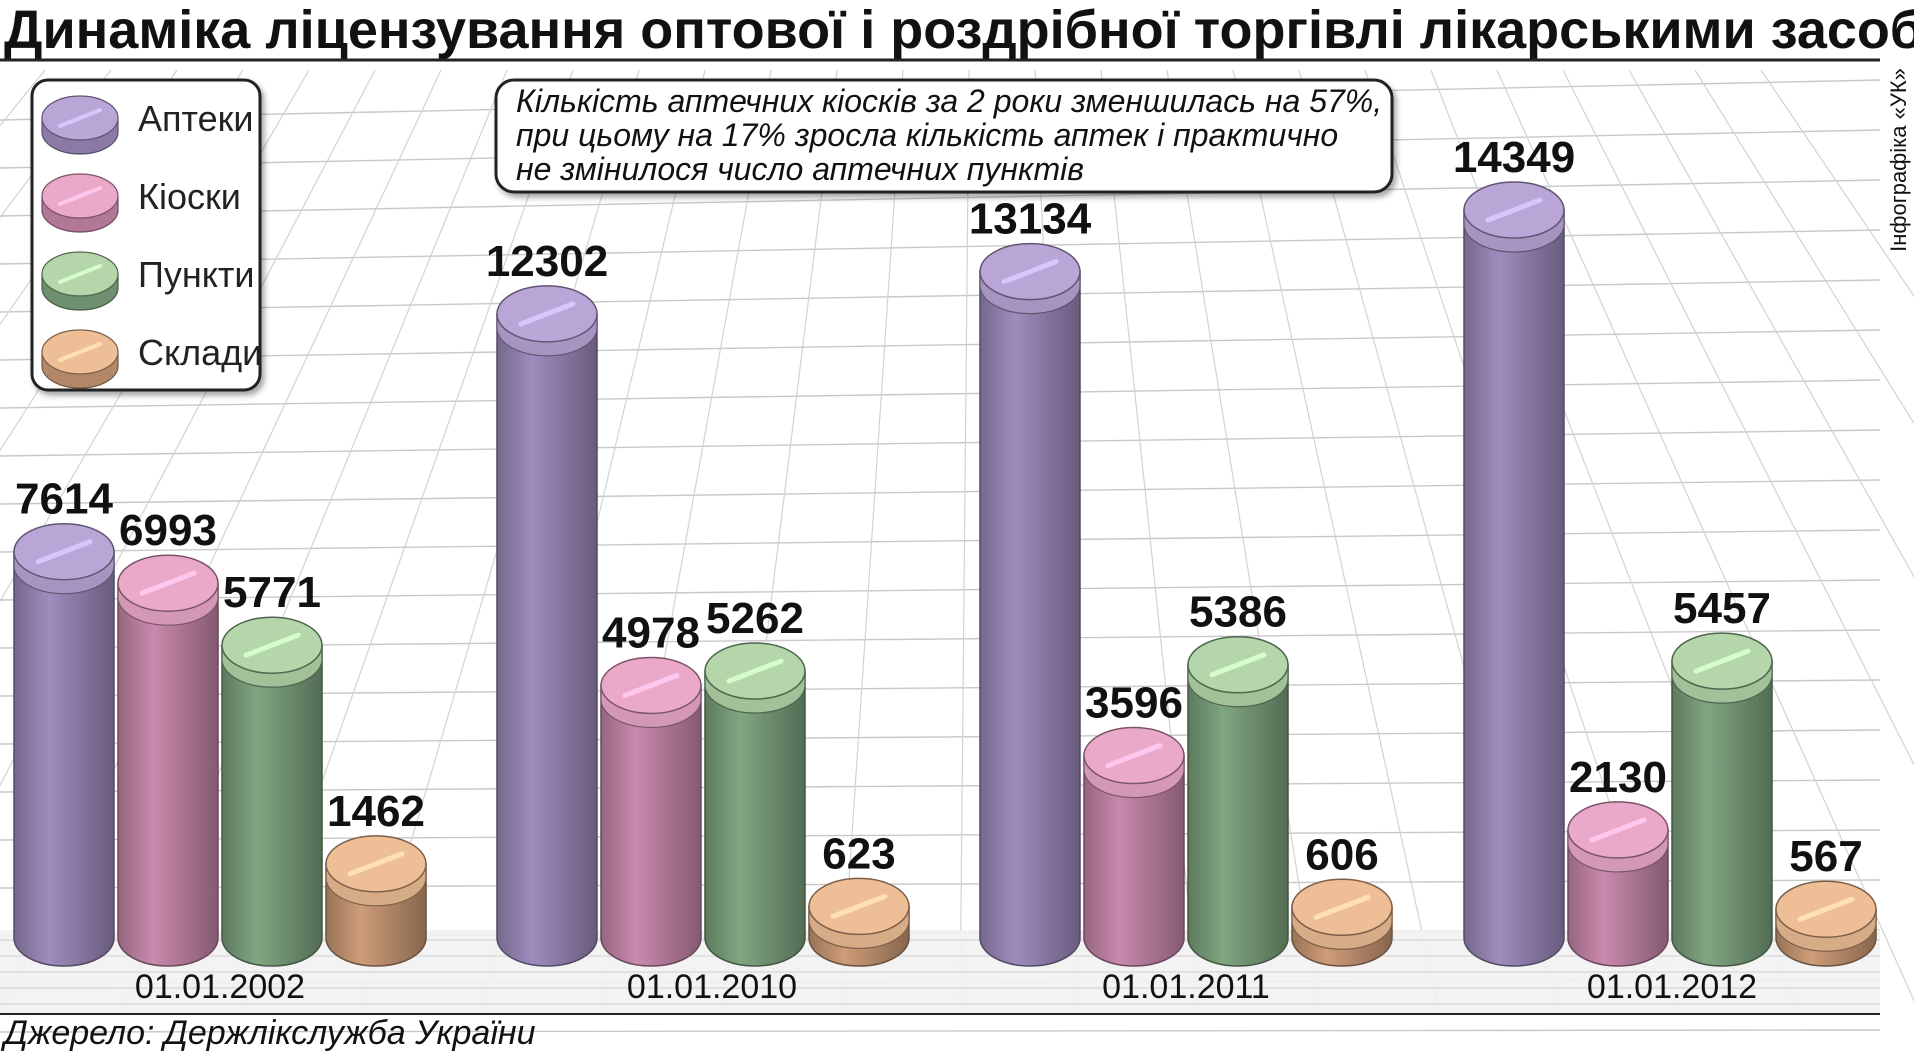  I want to click on value-label: 567, so click(1825, 856).